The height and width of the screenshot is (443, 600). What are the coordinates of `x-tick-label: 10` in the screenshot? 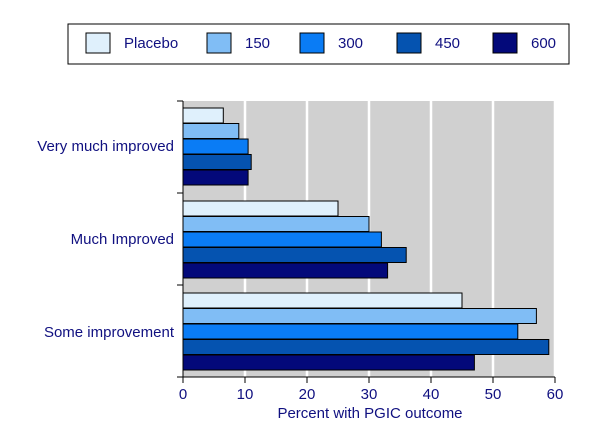 It's located at (245, 394).